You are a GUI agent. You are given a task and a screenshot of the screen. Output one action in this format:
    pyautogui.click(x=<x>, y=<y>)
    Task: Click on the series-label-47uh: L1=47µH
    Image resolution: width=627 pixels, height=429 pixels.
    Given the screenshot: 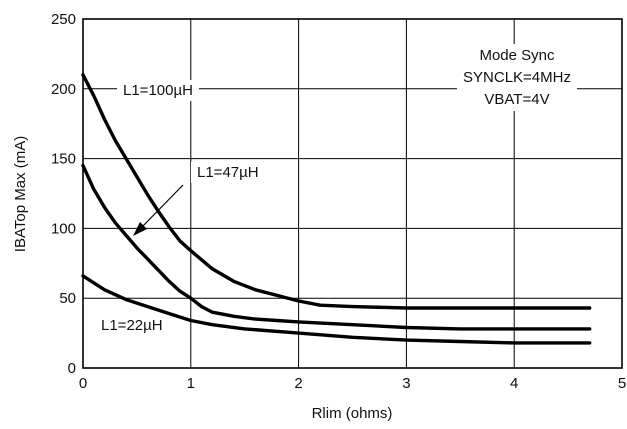 What is the action you would take?
    pyautogui.click(x=228, y=172)
    